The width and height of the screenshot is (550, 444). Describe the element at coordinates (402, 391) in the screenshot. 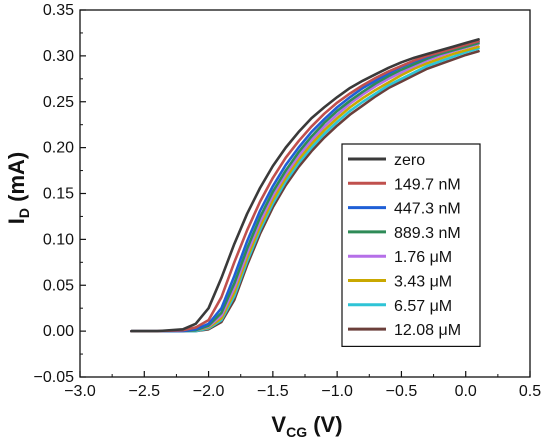

I see `x-tick-label: −0.5` at that location.